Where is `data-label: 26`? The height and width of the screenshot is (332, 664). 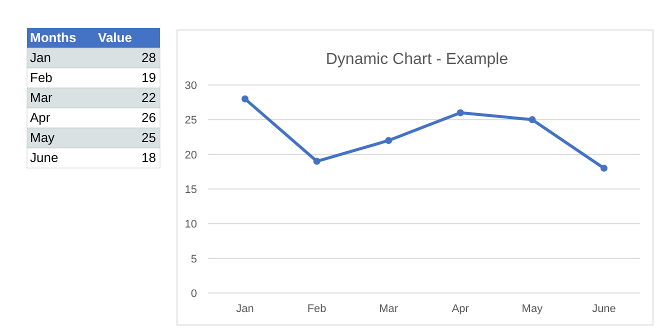
data-label: 26 is located at coordinates (149, 117).